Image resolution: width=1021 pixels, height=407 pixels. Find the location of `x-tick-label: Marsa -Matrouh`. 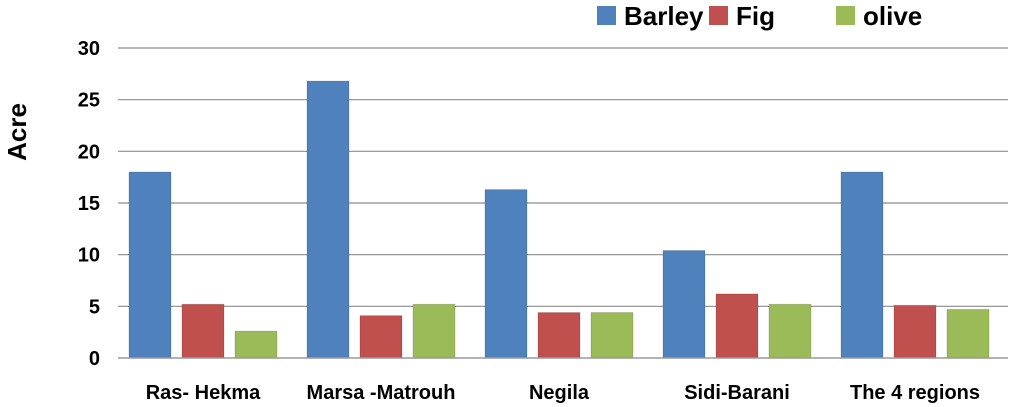

x-tick-label: Marsa -Matrouh is located at coordinates (381, 393).